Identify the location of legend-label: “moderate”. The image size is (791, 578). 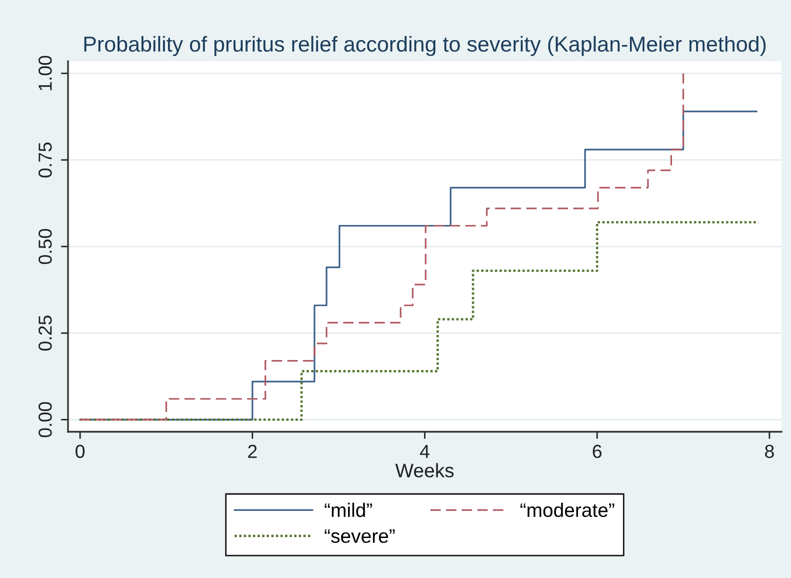
(567, 510).